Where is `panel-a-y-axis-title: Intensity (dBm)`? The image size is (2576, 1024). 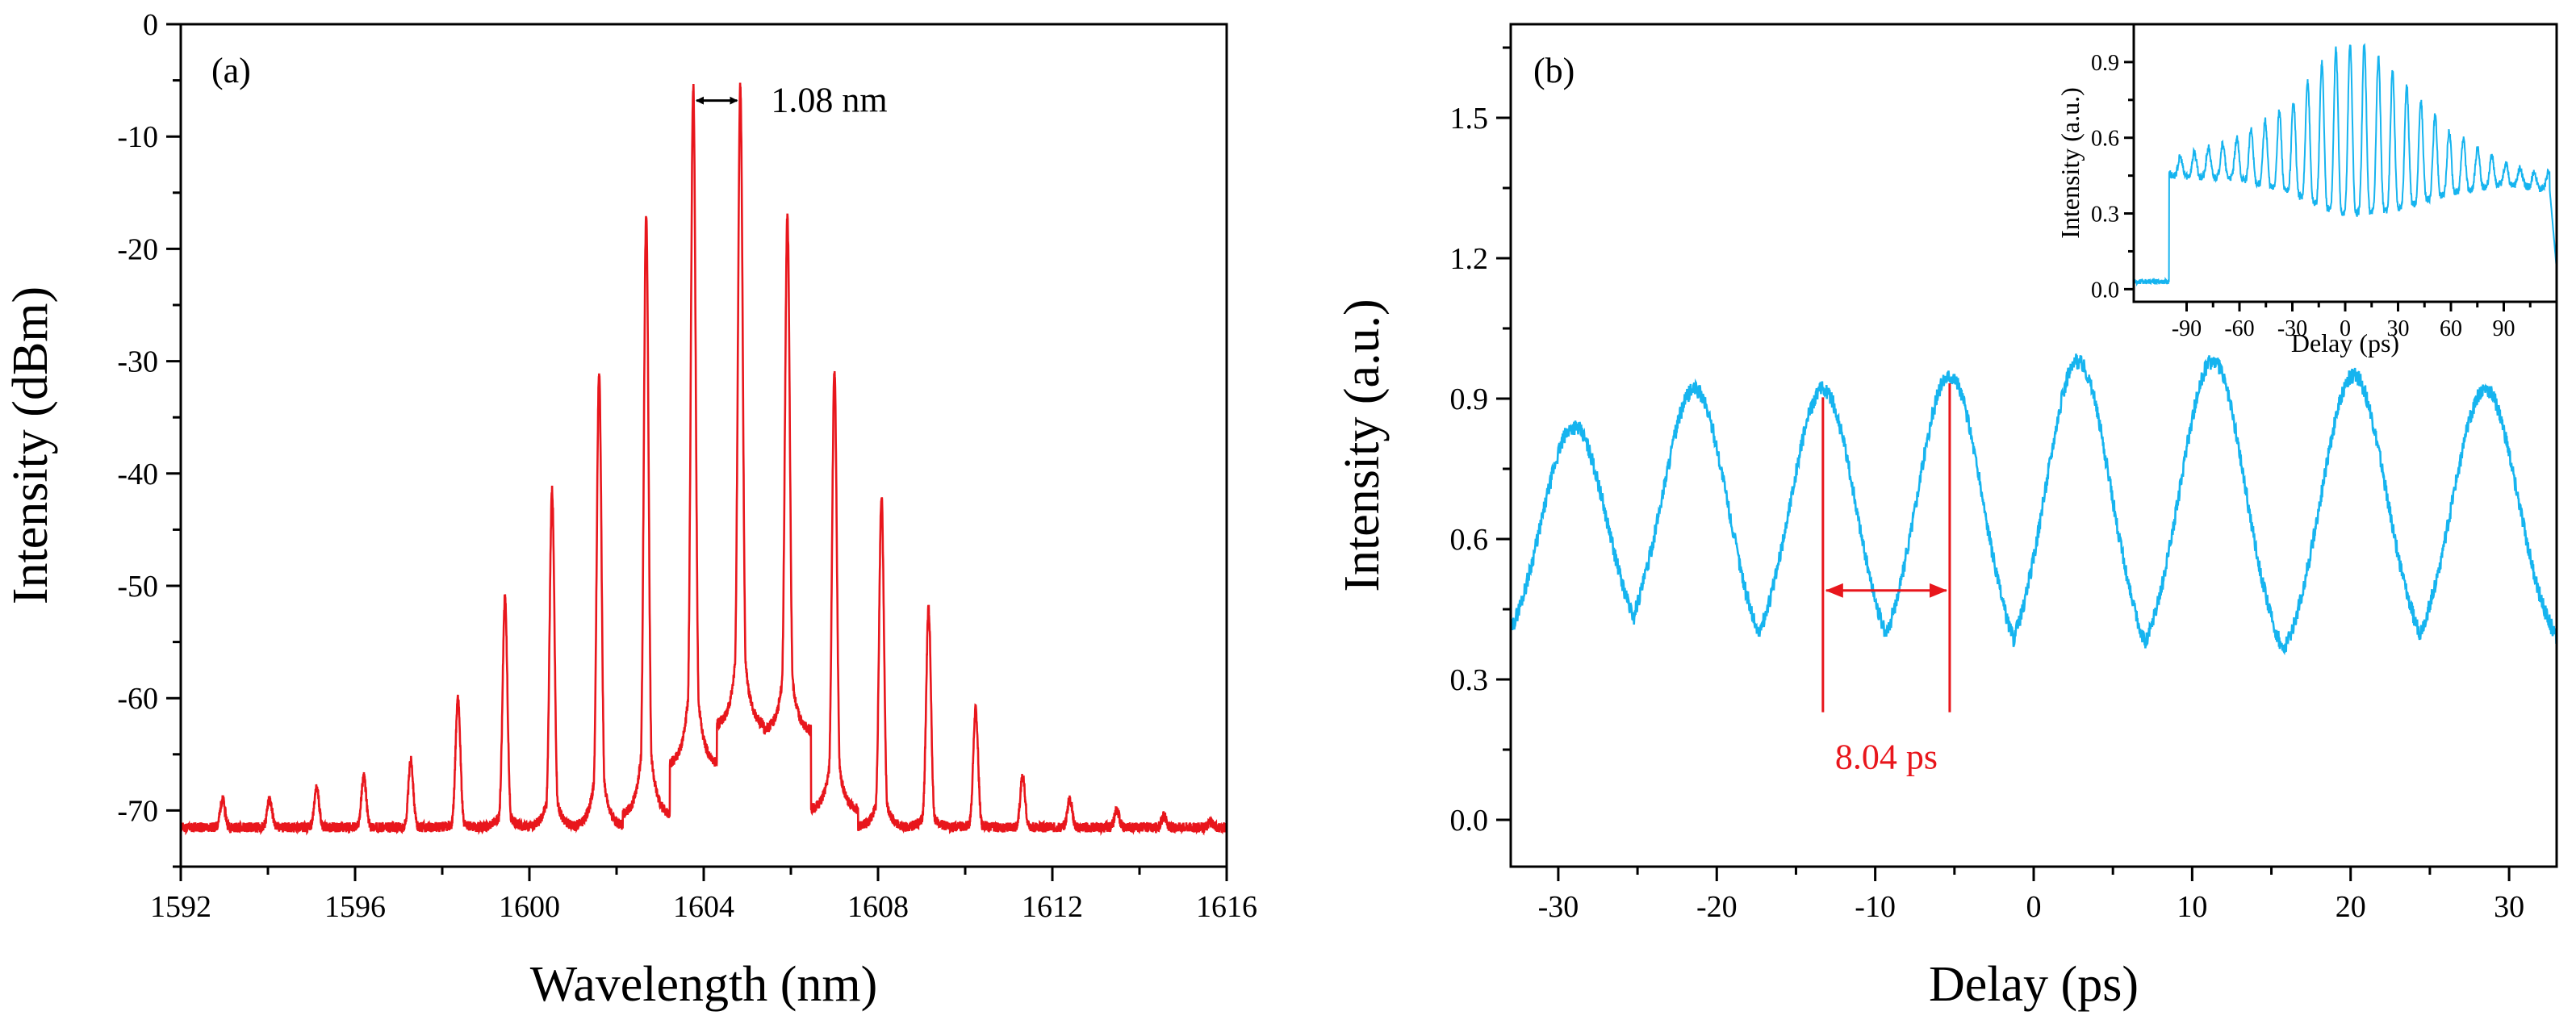 panel-a-y-axis-title: Intensity (dBm) is located at coordinates (30, 445).